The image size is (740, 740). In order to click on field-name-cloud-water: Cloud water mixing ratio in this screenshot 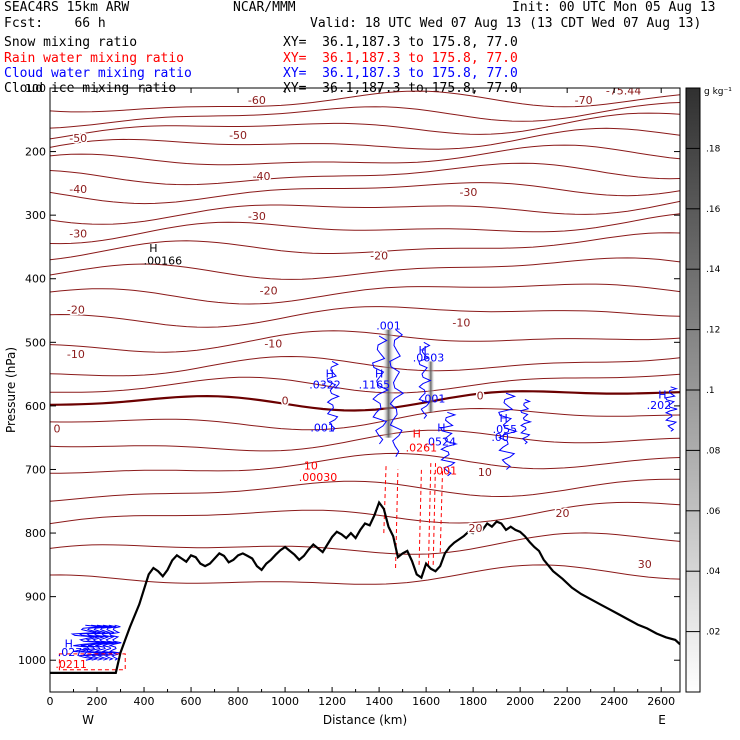, I will do `click(98, 73)`.